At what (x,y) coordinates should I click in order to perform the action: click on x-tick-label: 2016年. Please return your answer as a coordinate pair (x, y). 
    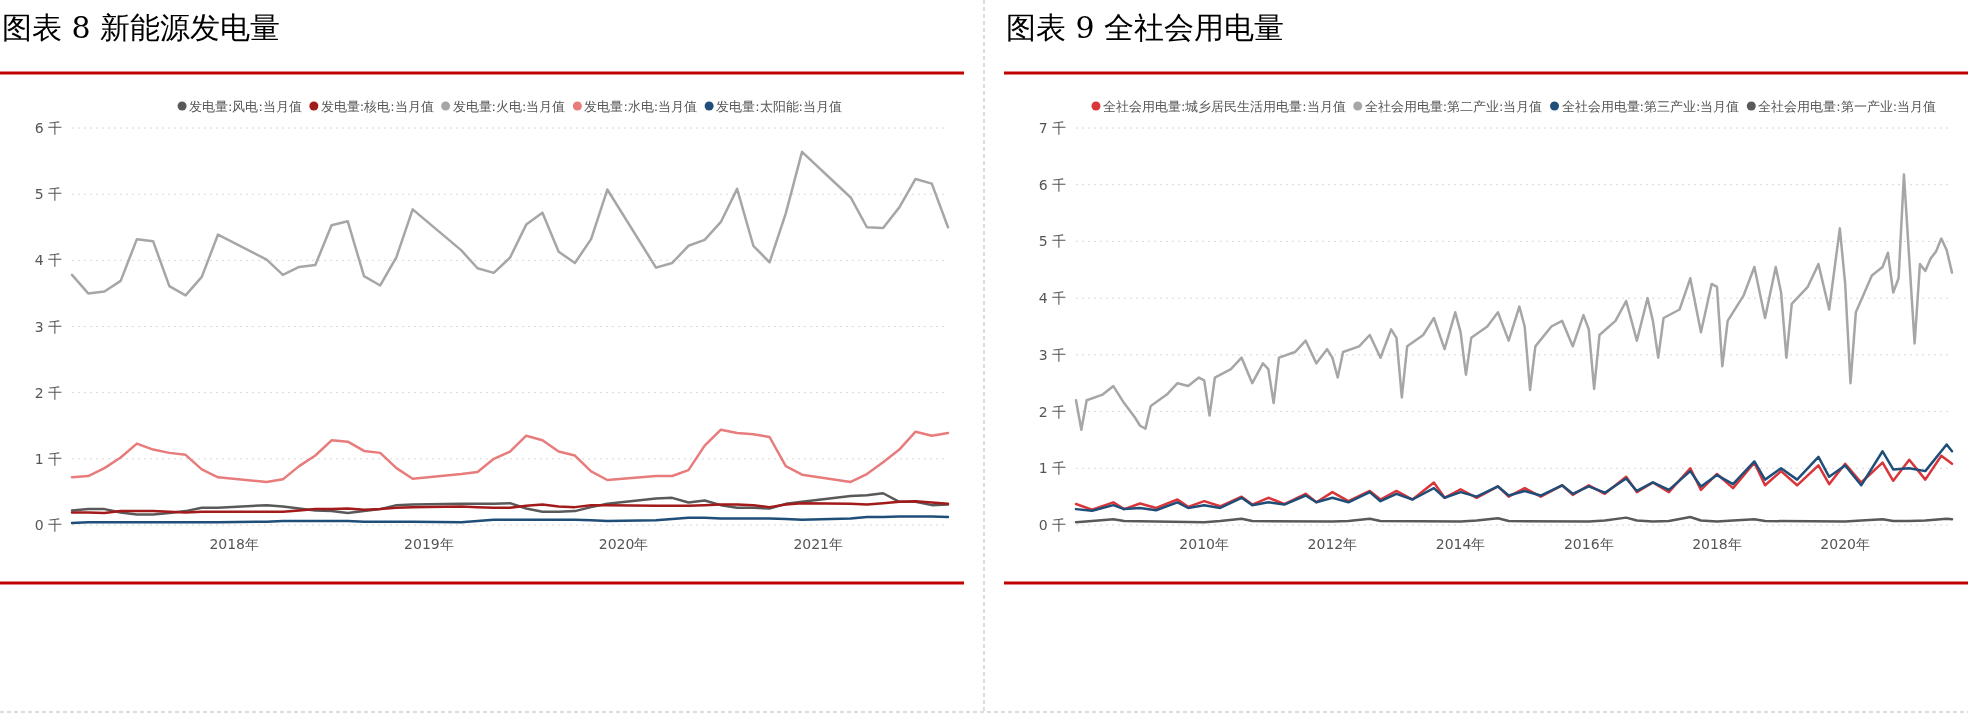
    Looking at the image, I should click on (1588, 544).